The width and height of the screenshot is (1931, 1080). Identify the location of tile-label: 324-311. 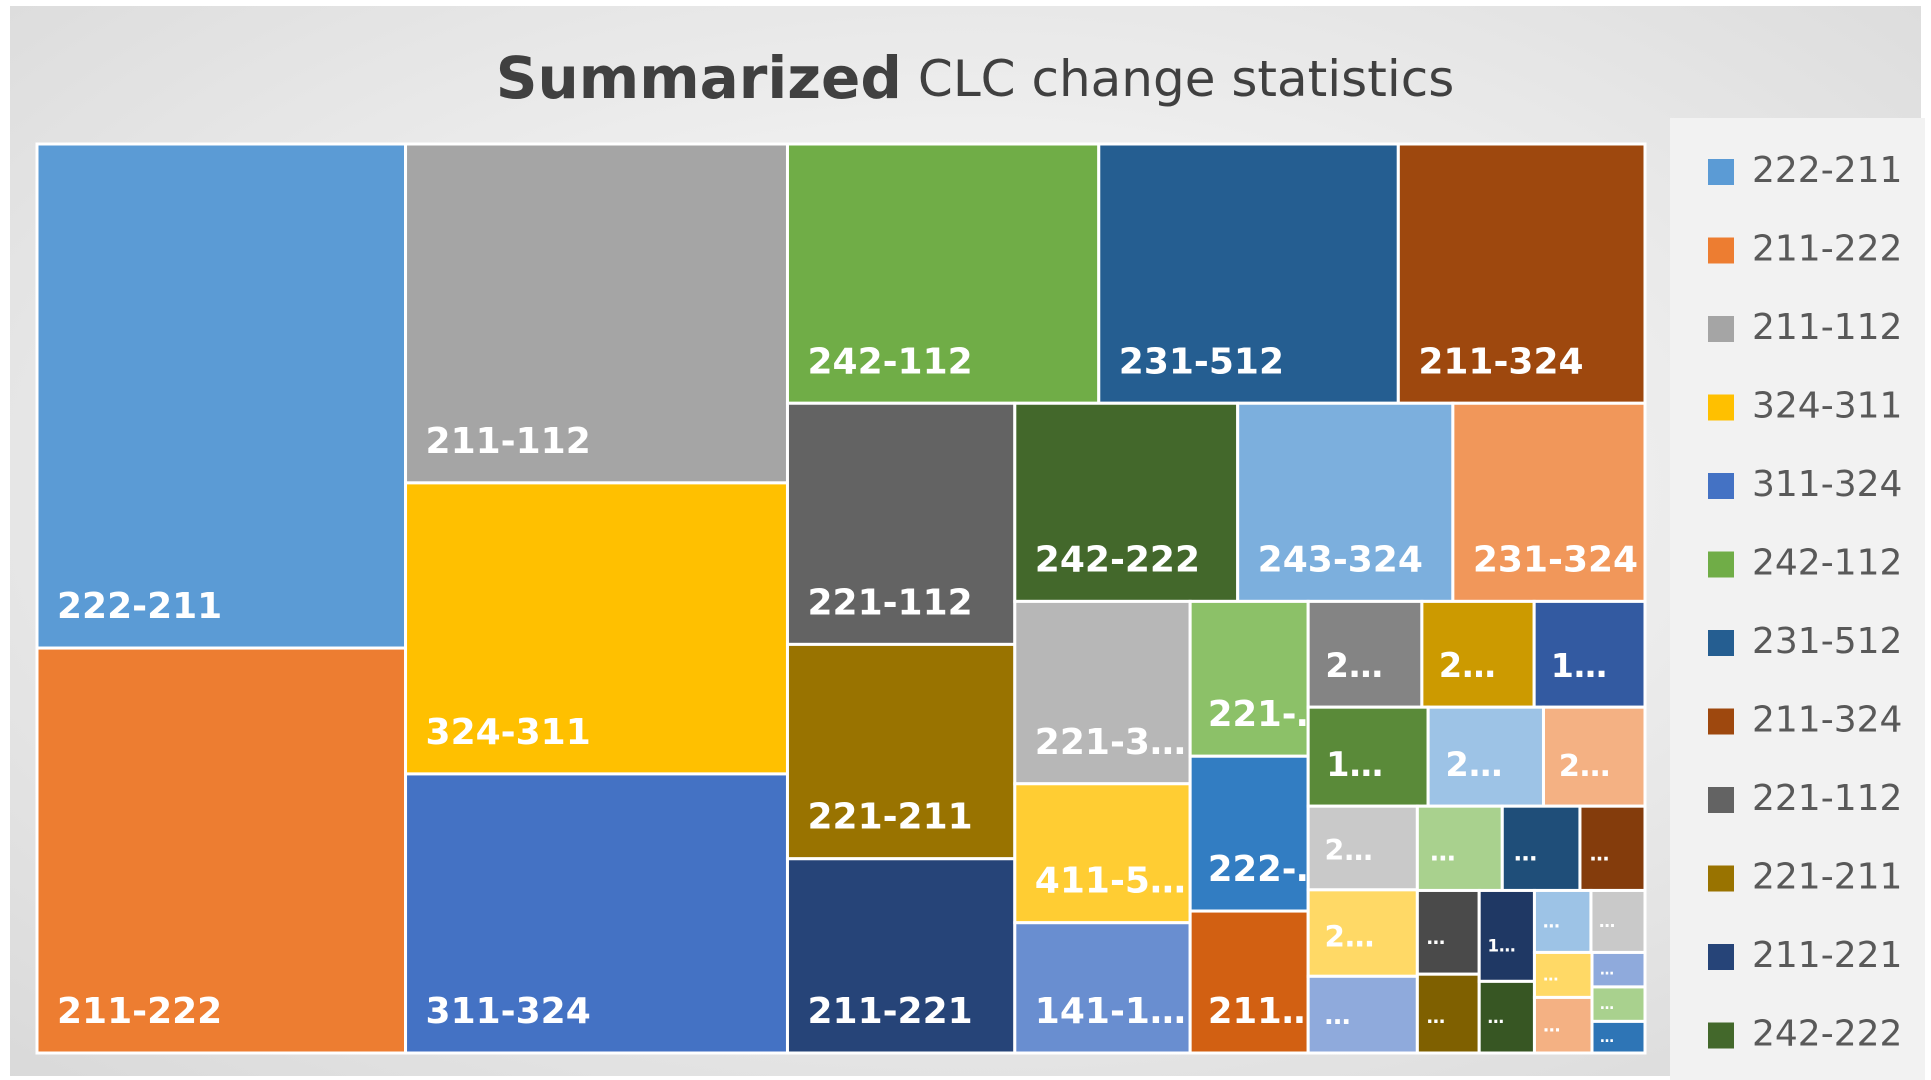
(508, 732).